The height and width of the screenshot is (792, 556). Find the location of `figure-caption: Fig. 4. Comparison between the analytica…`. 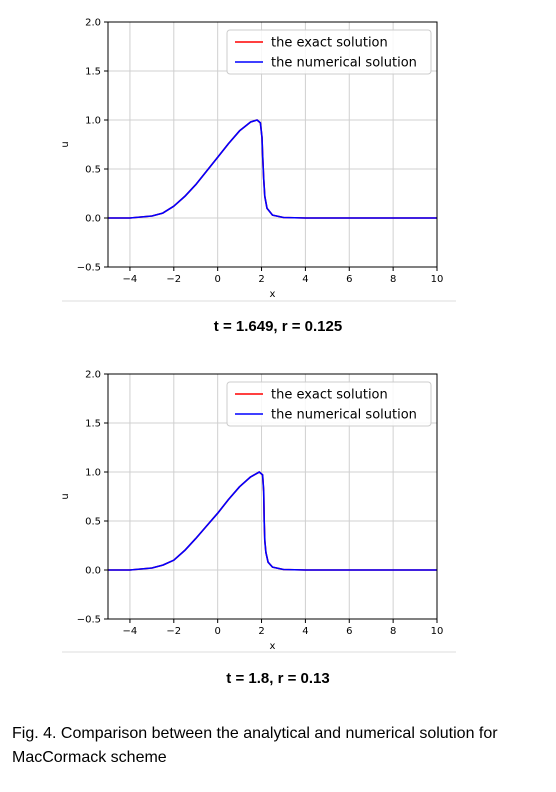

figure-caption: Fig. 4. Comparison between the analytica… is located at coordinates (255, 745).